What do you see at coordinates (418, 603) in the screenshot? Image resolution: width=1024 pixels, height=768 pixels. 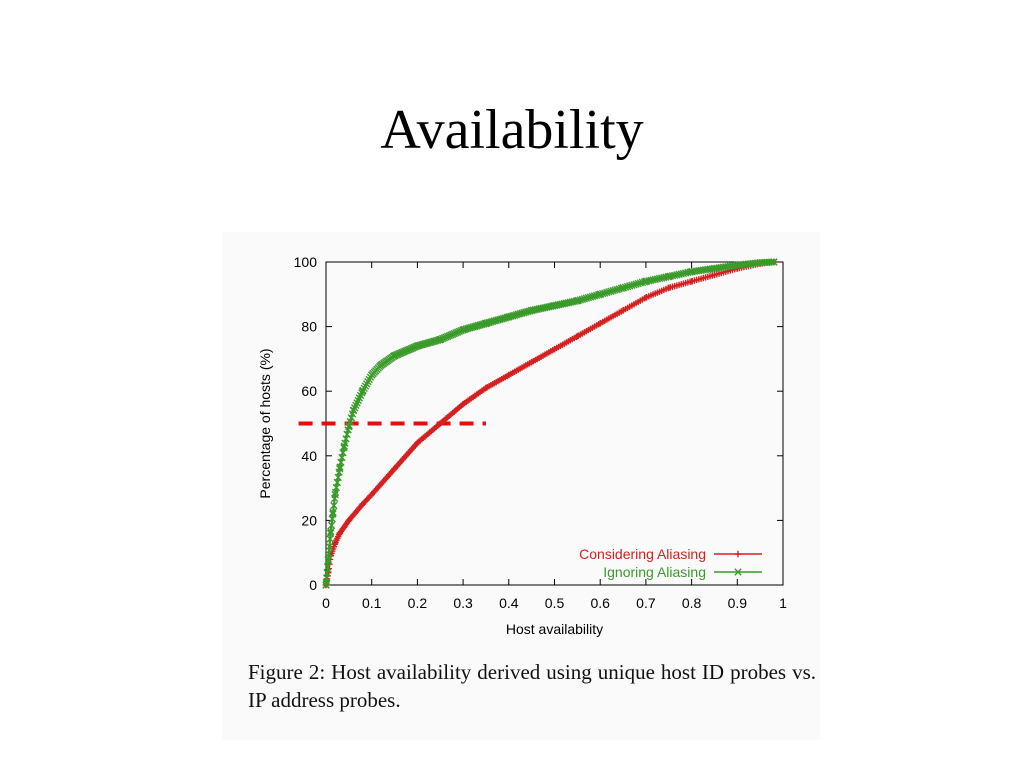 I see `x-tick-label: 0.2` at bounding box center [418, 603].